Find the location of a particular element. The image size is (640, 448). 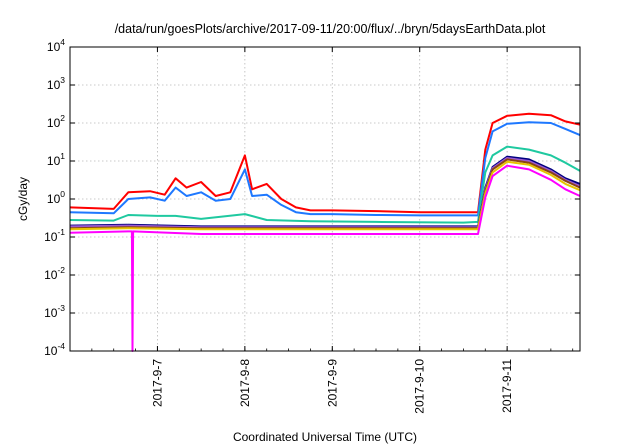

y-tick-label: 10¹ is located at coordinates (56, 159).